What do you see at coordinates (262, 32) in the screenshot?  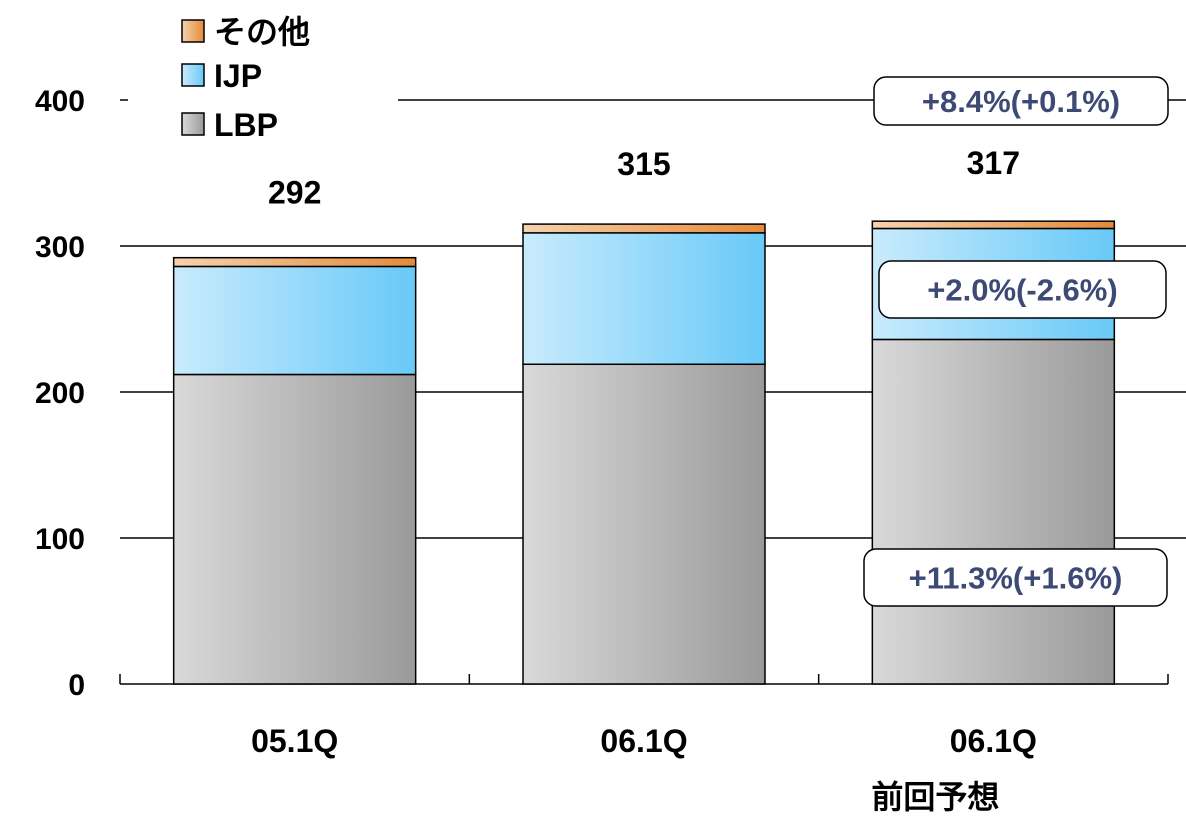 I see `legend-label-その他: その他` at bounding box center [262, 32].